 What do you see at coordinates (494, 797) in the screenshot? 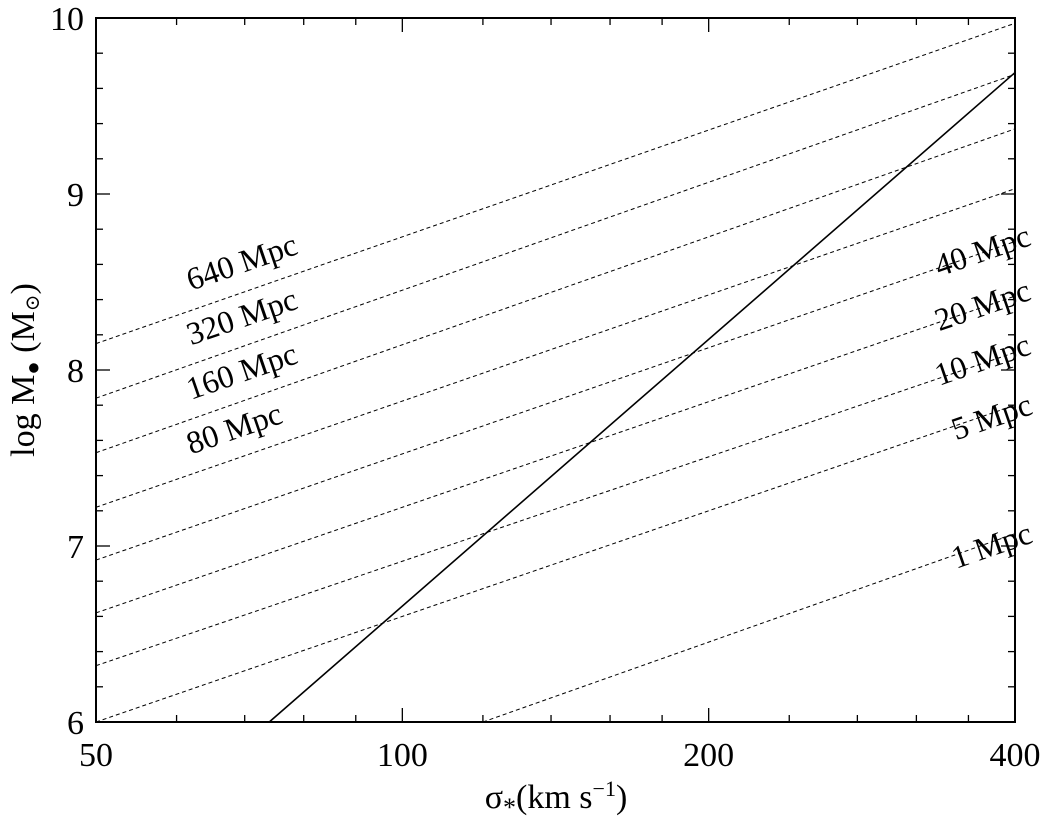
I see `x-axis-label-main: σ` at bounding box center [494, 797].